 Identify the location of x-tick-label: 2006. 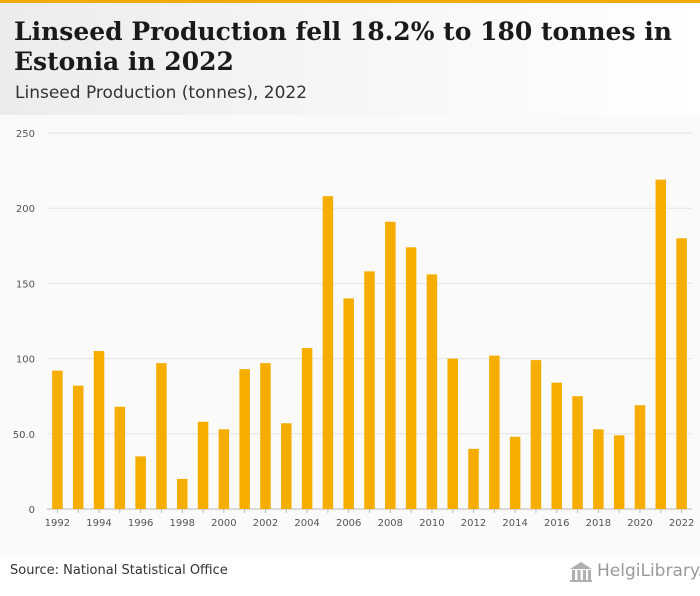
(348, 523).